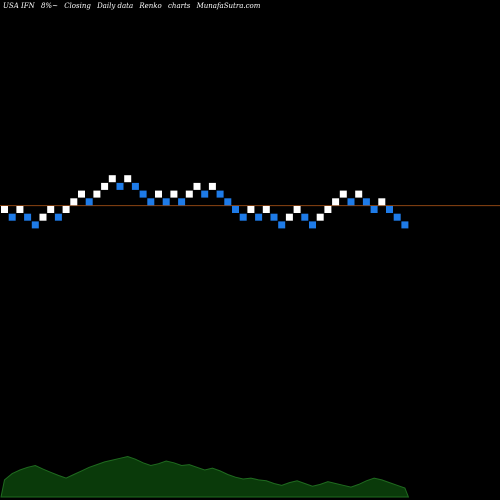 The image size is (500, 500). I want to click on volume-area-path, so click(205, 476).